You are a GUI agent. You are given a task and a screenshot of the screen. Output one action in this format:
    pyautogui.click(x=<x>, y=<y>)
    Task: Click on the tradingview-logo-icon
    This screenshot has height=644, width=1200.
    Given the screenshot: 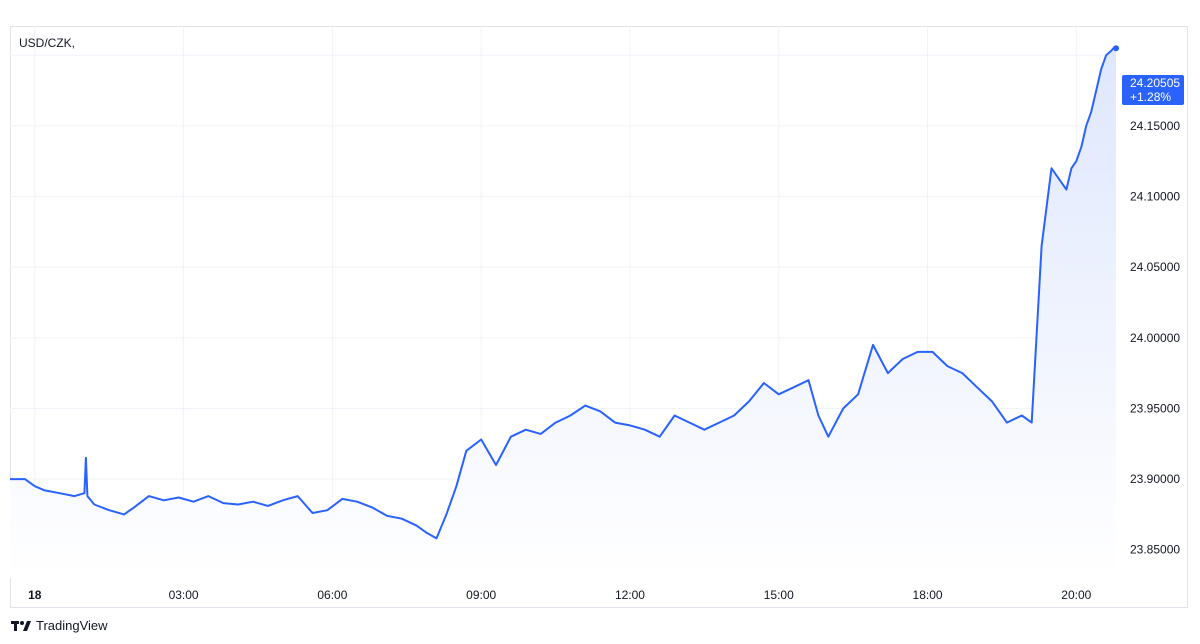 What is the action you would take?
    pyautogui.click(x=21, y=625)
    